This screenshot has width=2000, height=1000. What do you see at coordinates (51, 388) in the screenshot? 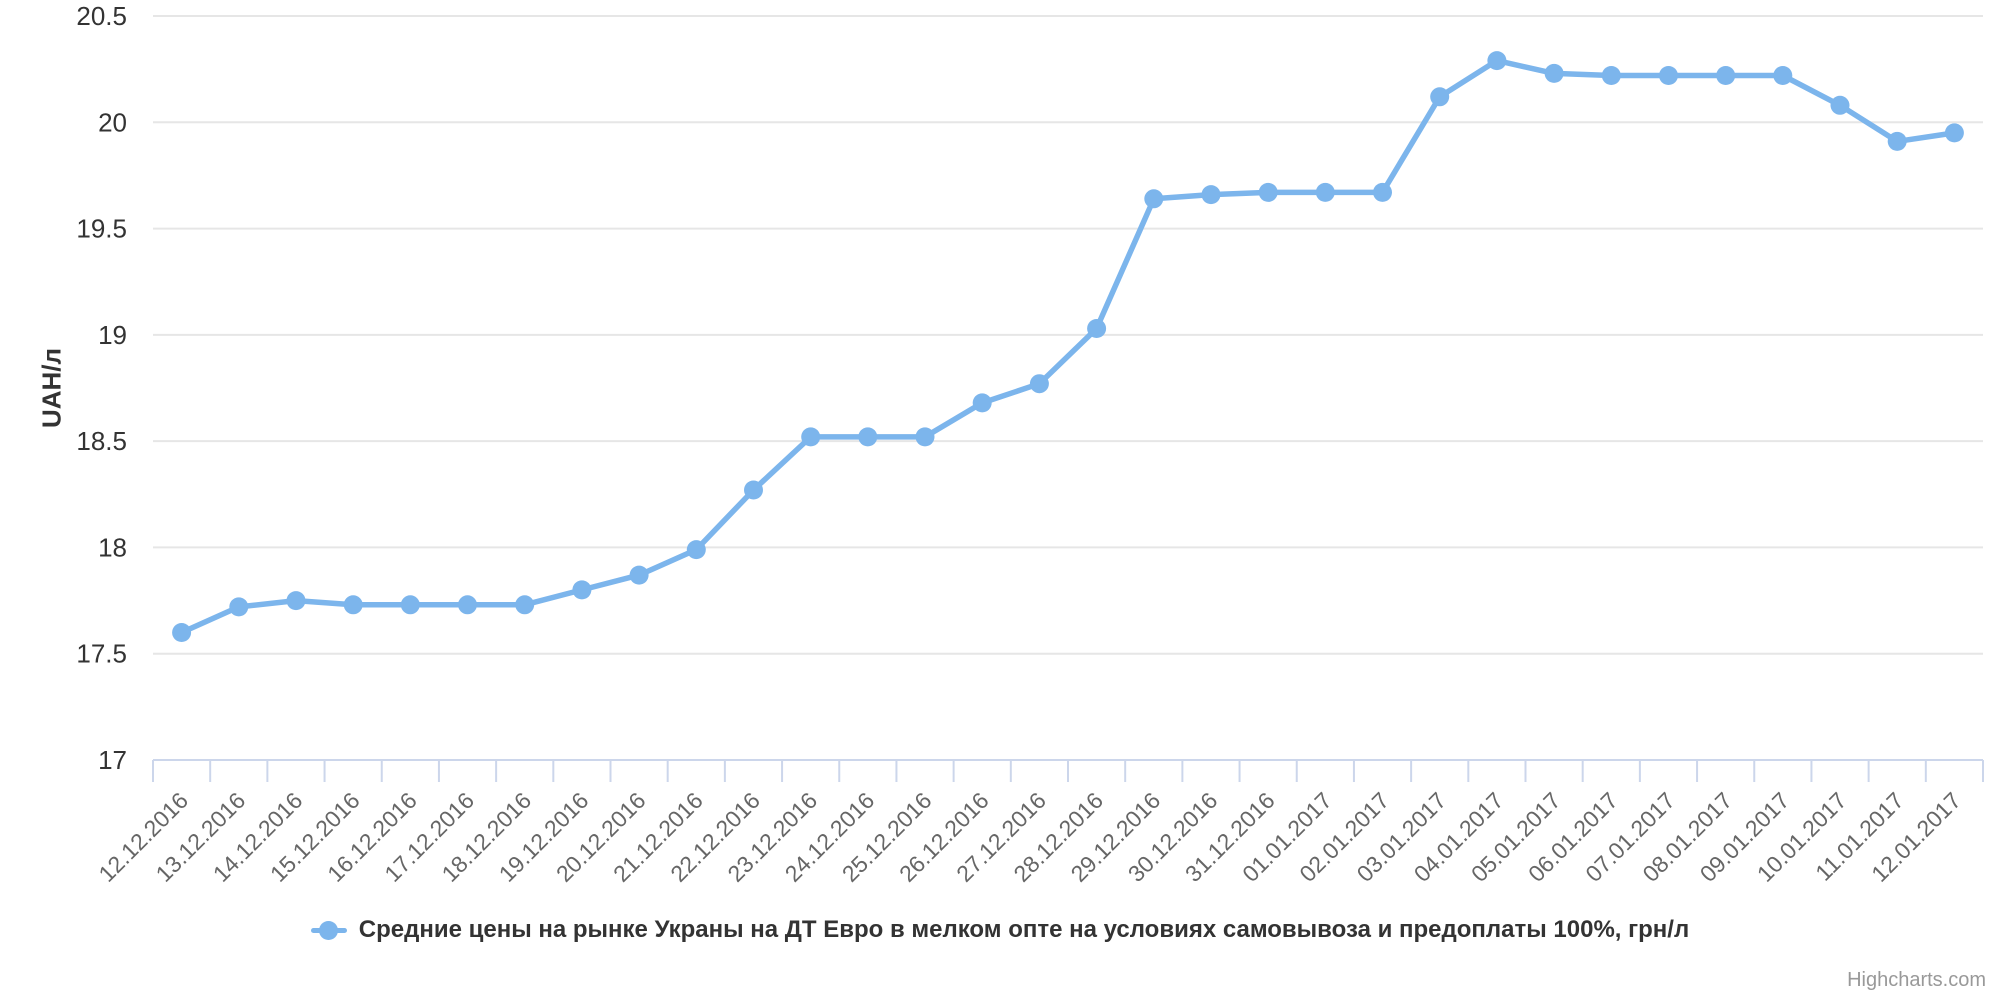
I see `y-axis-title: UAH/л` at bounding box center [51, 388].